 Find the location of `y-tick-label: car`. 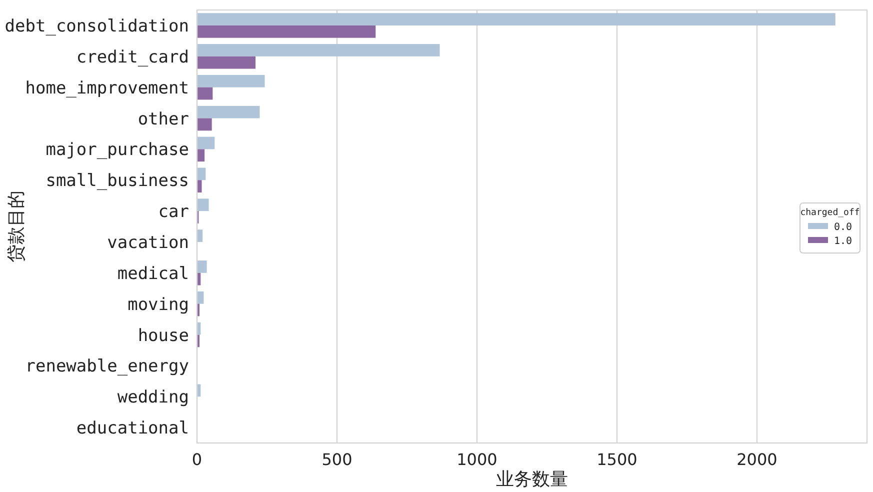

y-tick-label: car is located at coordinates (173, 212).